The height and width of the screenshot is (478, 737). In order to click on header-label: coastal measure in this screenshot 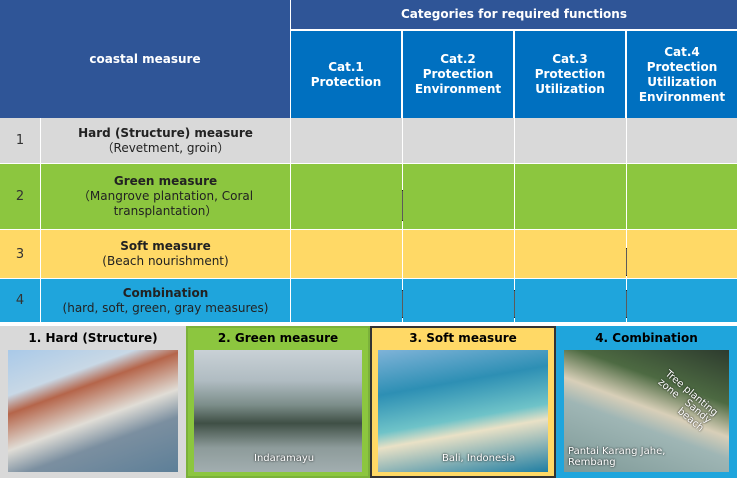, I will do `click(145, 58)`.